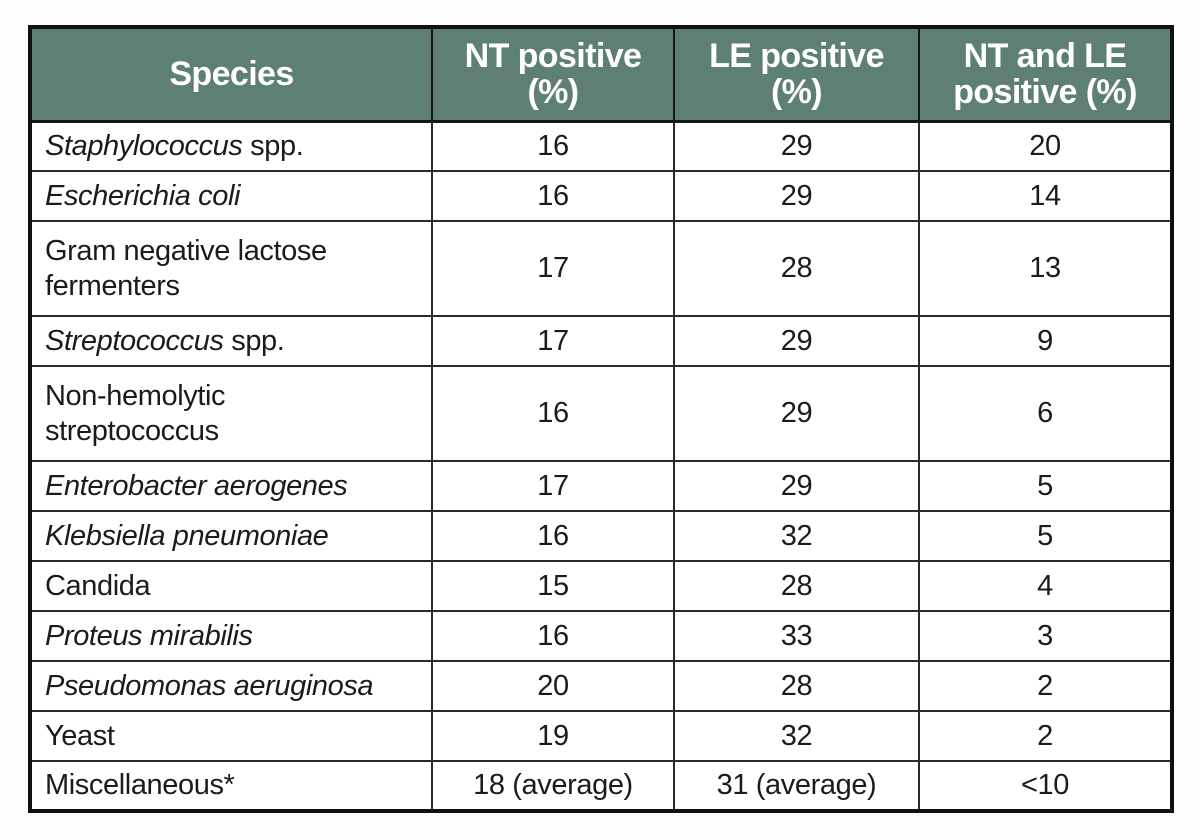  I want to click on nt-le-positive-cell: <10, so click(1045, 786).